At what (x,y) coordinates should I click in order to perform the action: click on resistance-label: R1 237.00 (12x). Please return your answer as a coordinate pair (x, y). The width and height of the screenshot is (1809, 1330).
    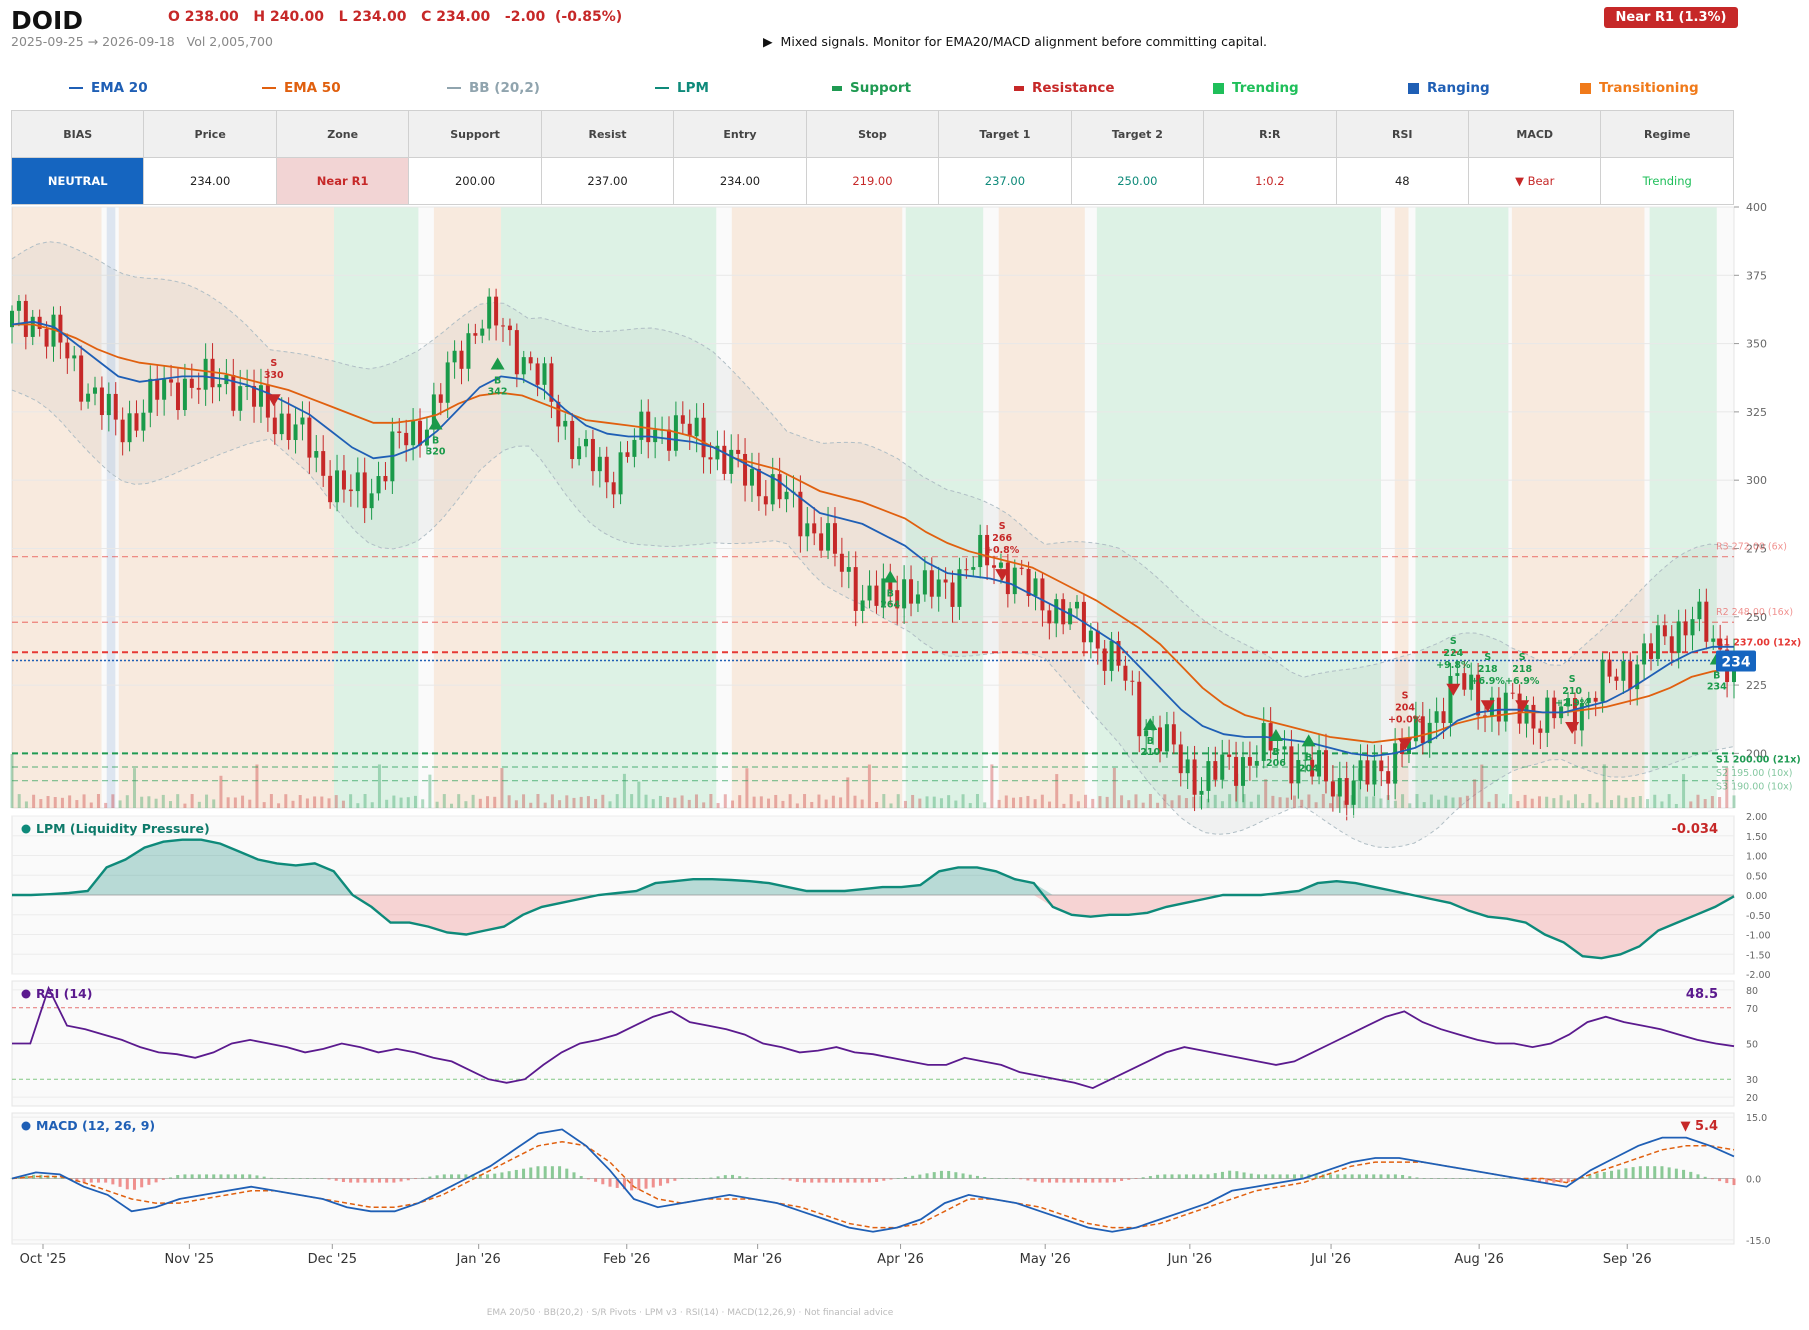
    Looking at the image, I should click on (1758, 642).